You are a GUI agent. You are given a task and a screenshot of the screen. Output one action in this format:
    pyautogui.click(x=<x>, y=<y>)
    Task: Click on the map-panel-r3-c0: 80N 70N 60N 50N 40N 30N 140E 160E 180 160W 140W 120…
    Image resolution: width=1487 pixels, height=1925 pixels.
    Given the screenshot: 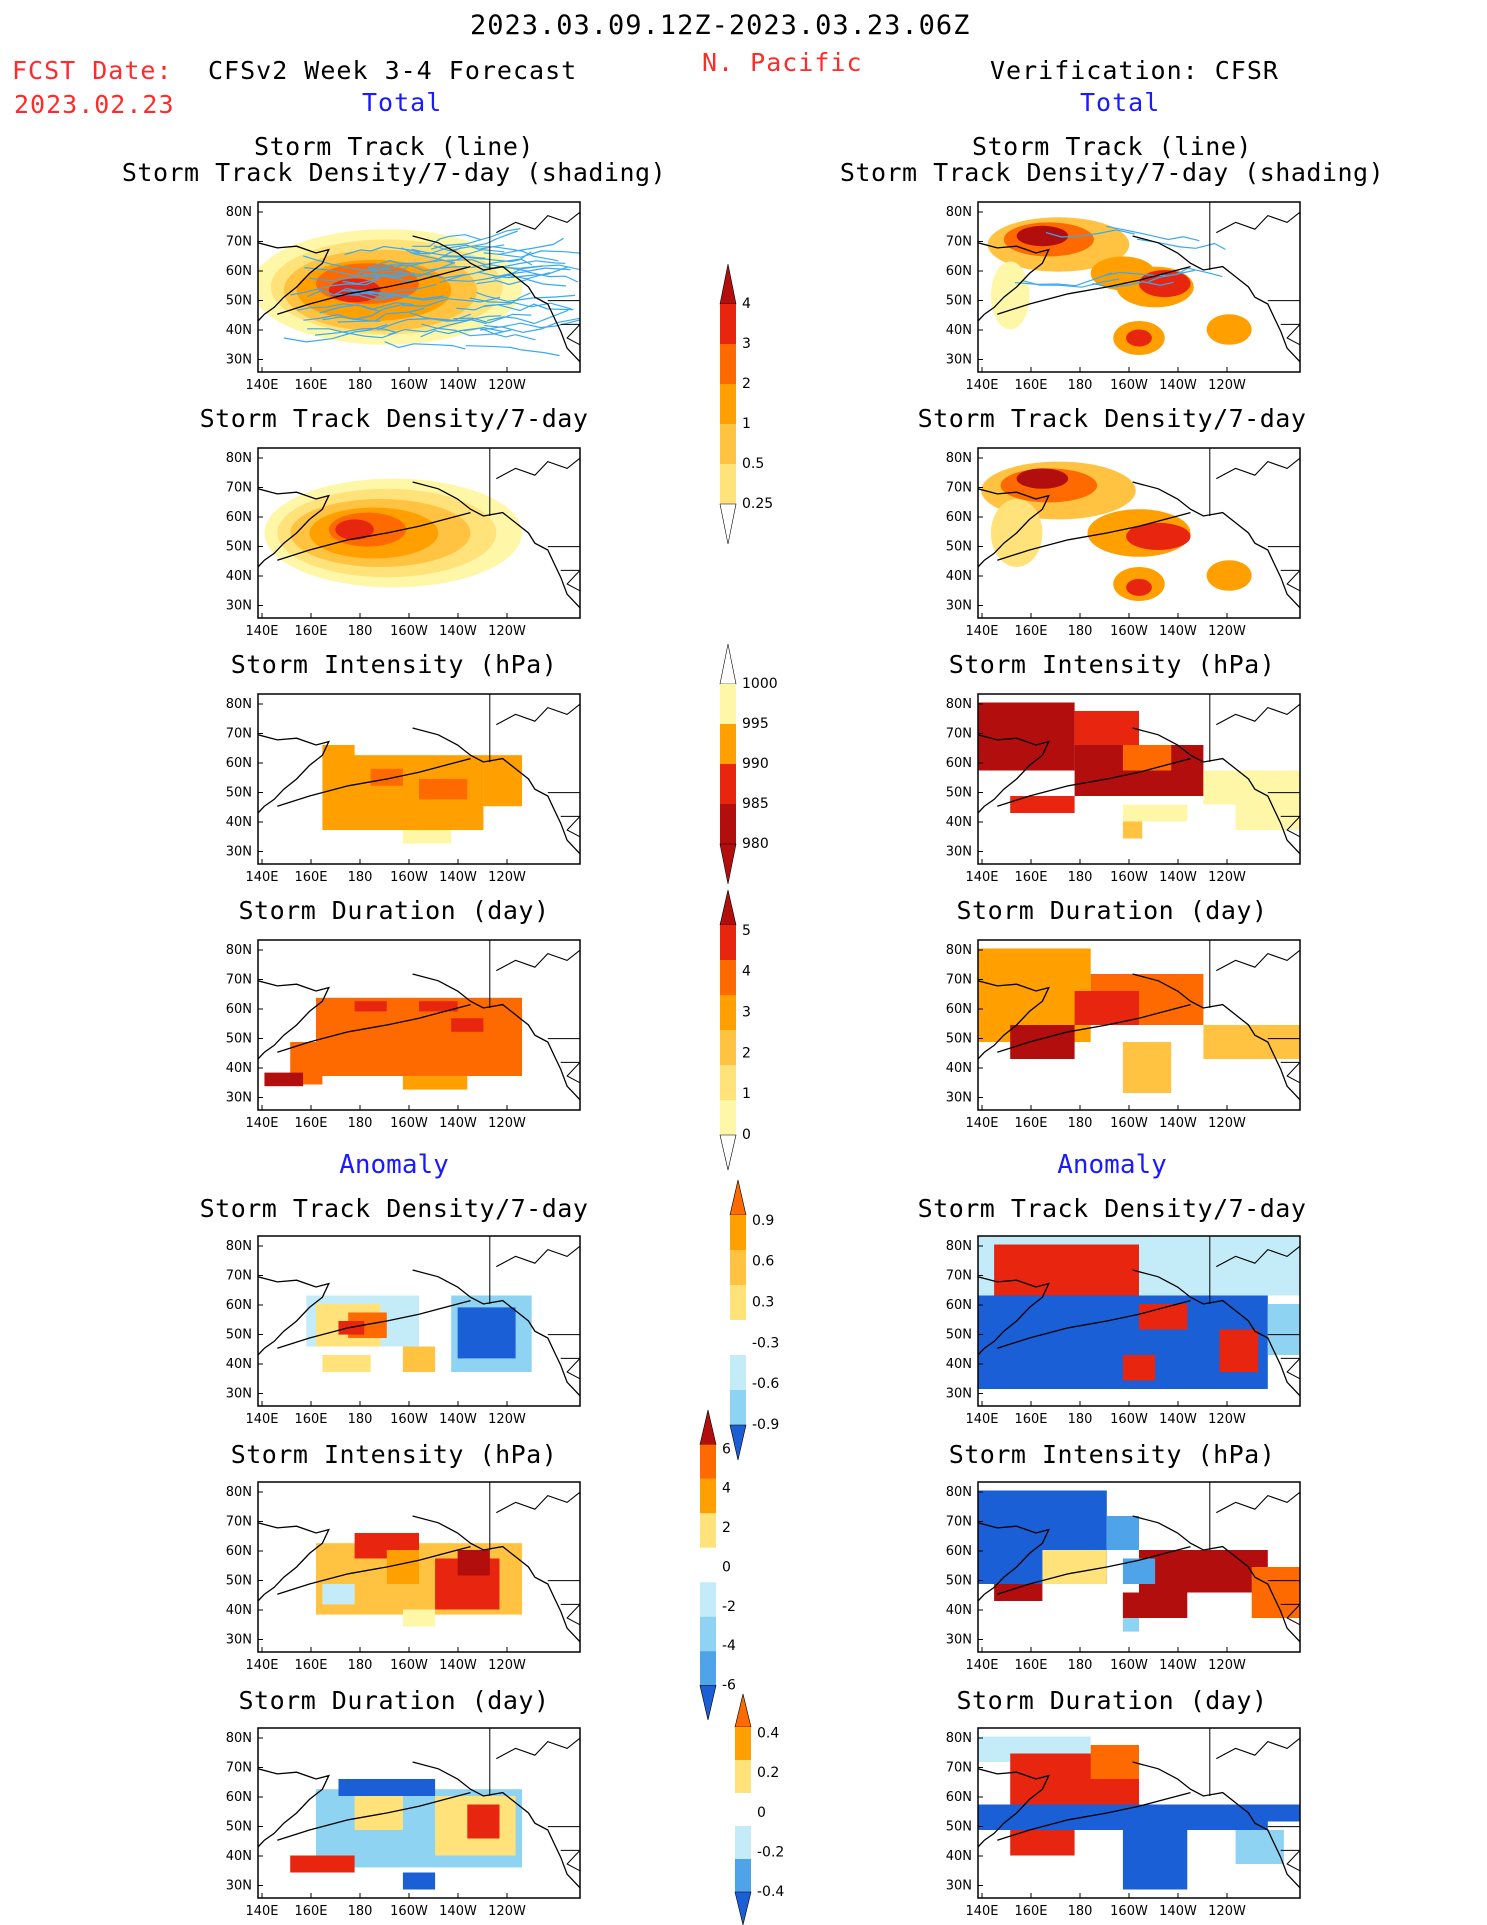 What is the action you would take?
    pyautogui.click(x=403, y=1035)
    